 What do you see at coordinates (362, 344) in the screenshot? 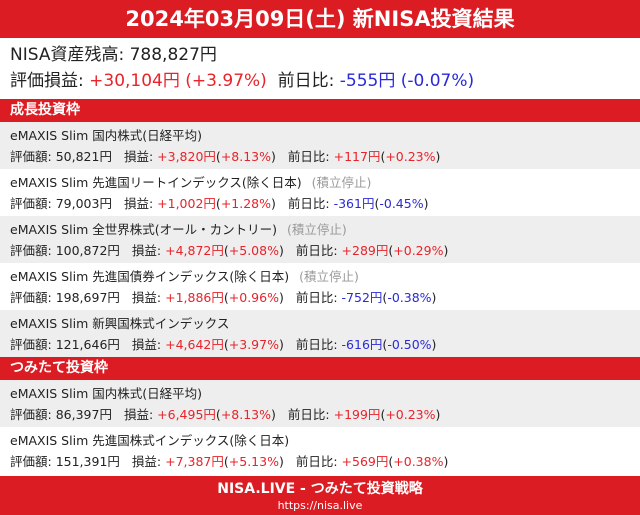
I see `fund-day: -616円` at bounding box center [362, 344].